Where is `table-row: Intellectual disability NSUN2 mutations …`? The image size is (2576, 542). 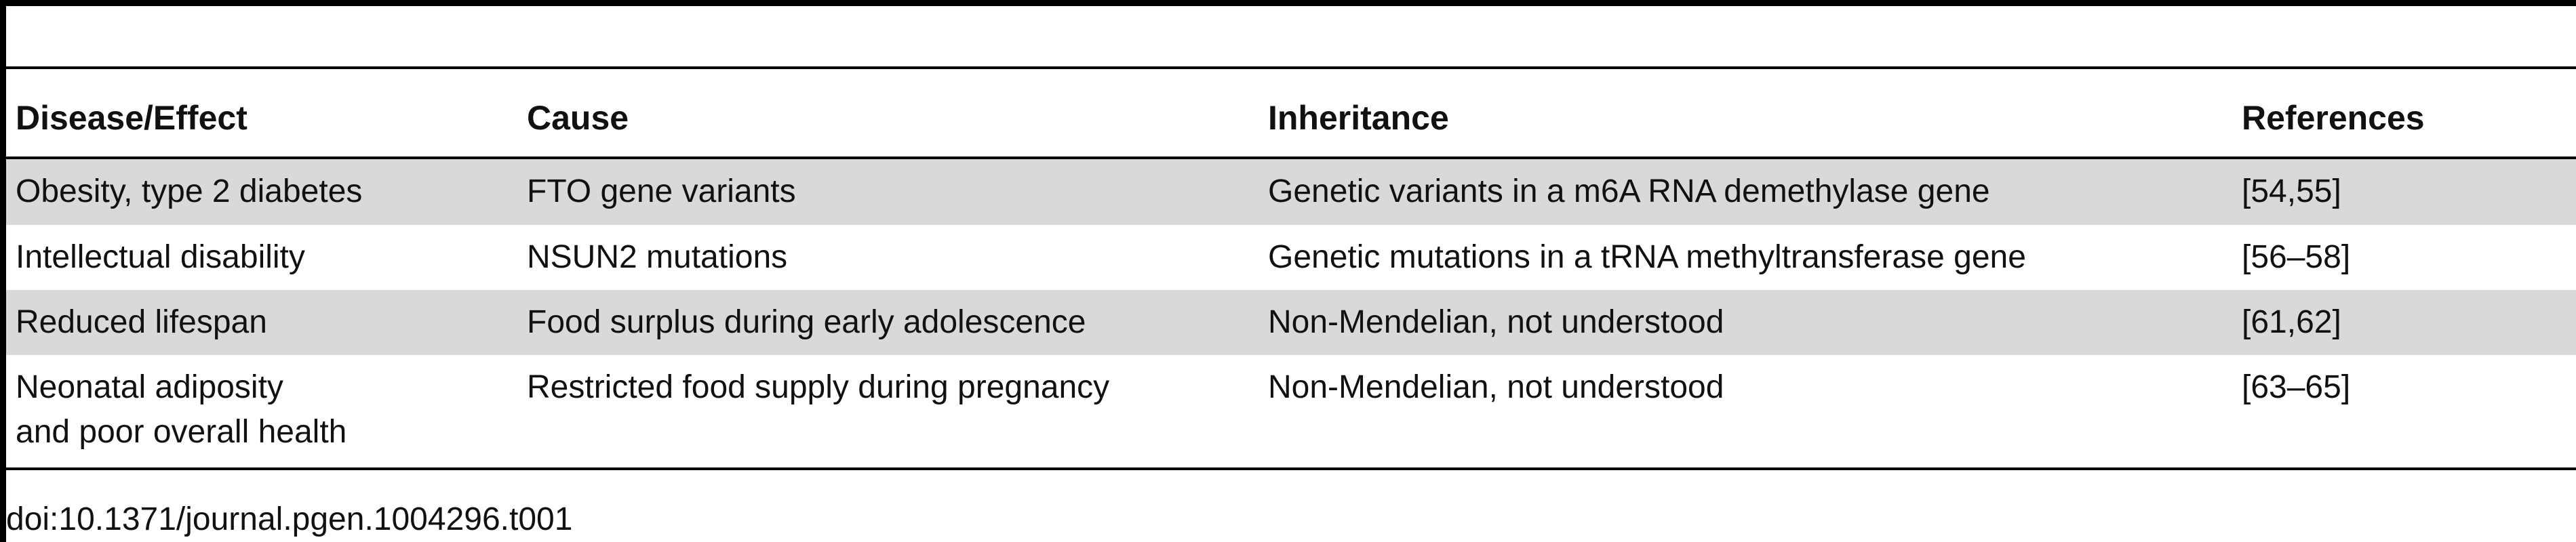 table-row: Intellectual disability NSUN2 mutations … is located at coordinates (1291, 257).